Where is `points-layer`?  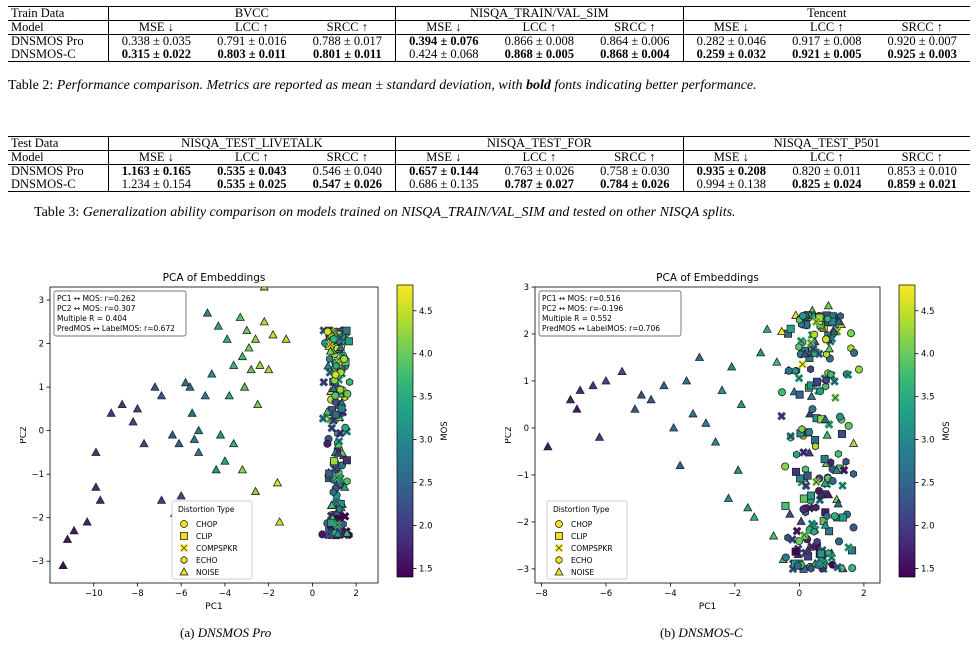 points-layer is located at coordinates (206, 428).